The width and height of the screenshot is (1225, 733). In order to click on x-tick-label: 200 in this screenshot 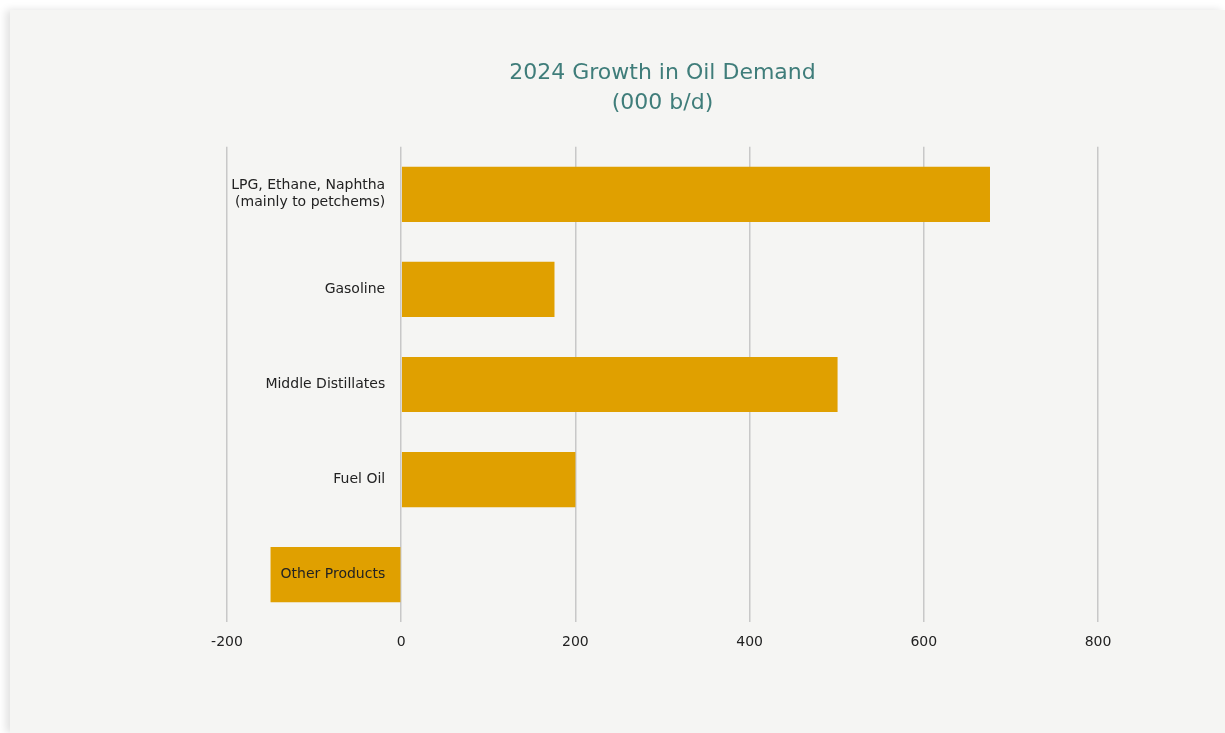, I will do `click(575, 641)`.